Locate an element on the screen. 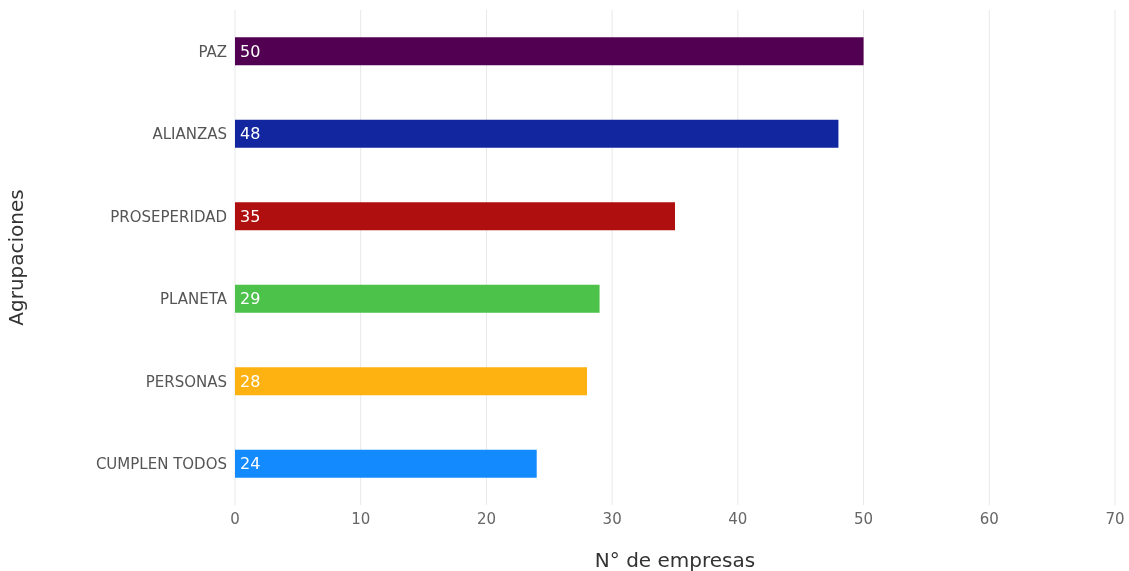 The height and width of the screenshot is (571, 1129). x-tick-label: 70 is located at coordinates (1115, 518).